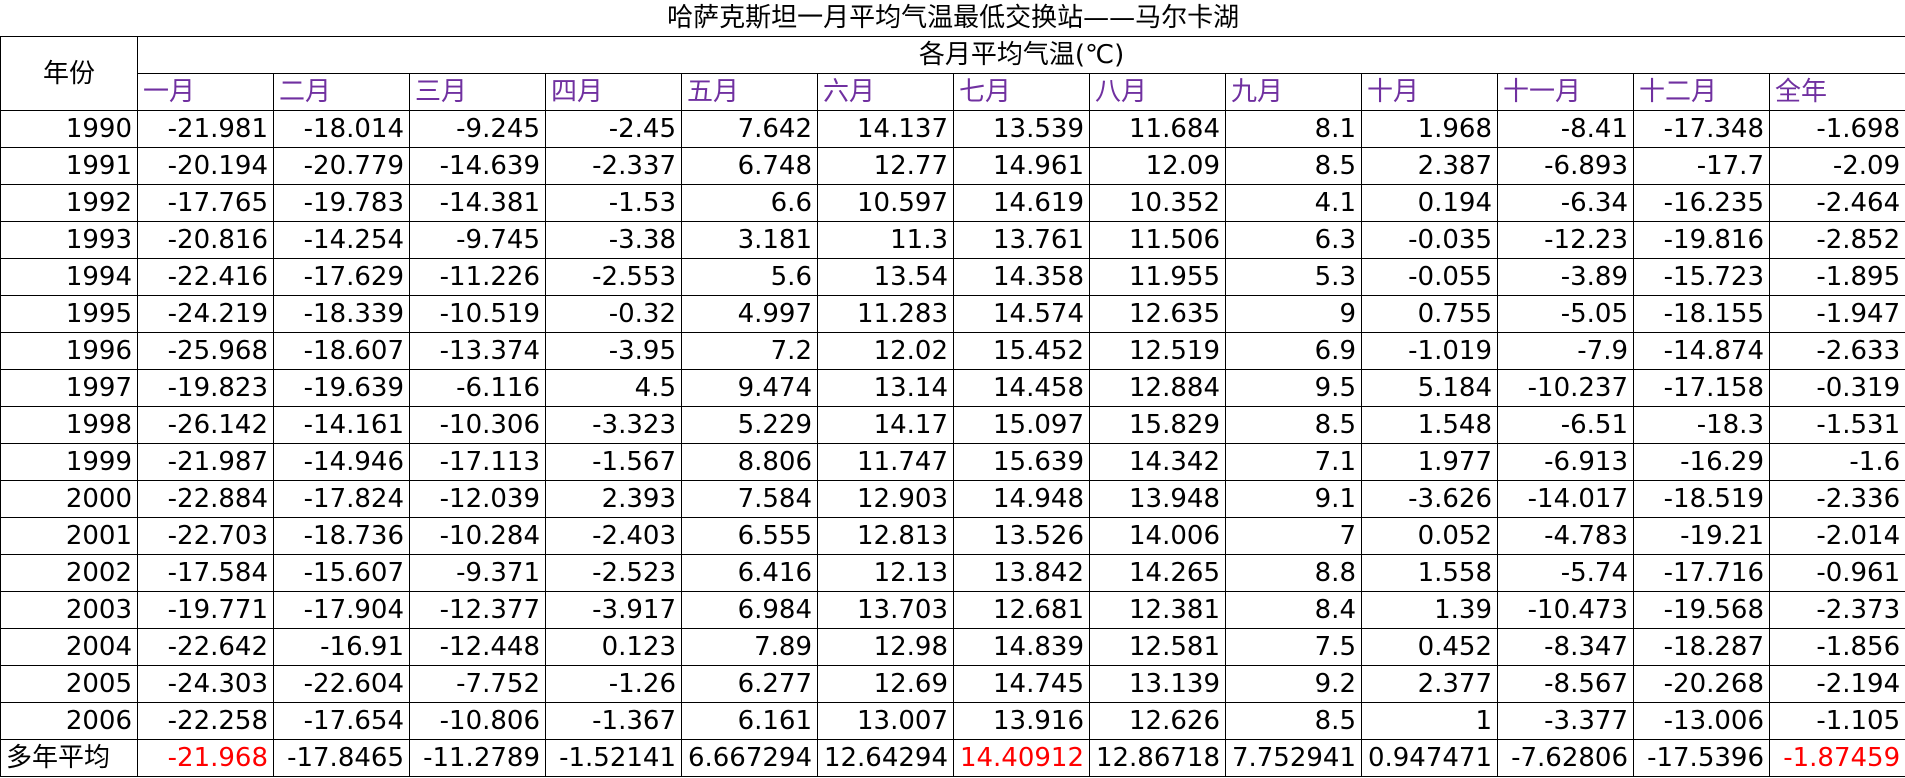 The width and height of the screenshot is (1905, 778). Describe the element at coordinates (1429, 647) in the screenshot. I see `table-cell: 0.452` at that location.